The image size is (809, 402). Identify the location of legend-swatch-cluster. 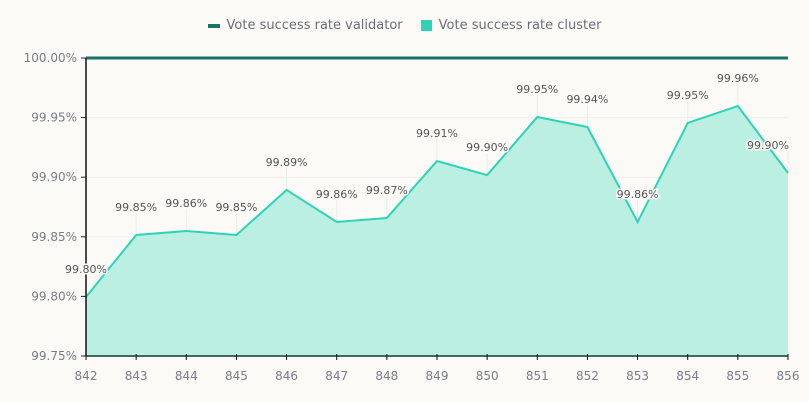
(426, 25).